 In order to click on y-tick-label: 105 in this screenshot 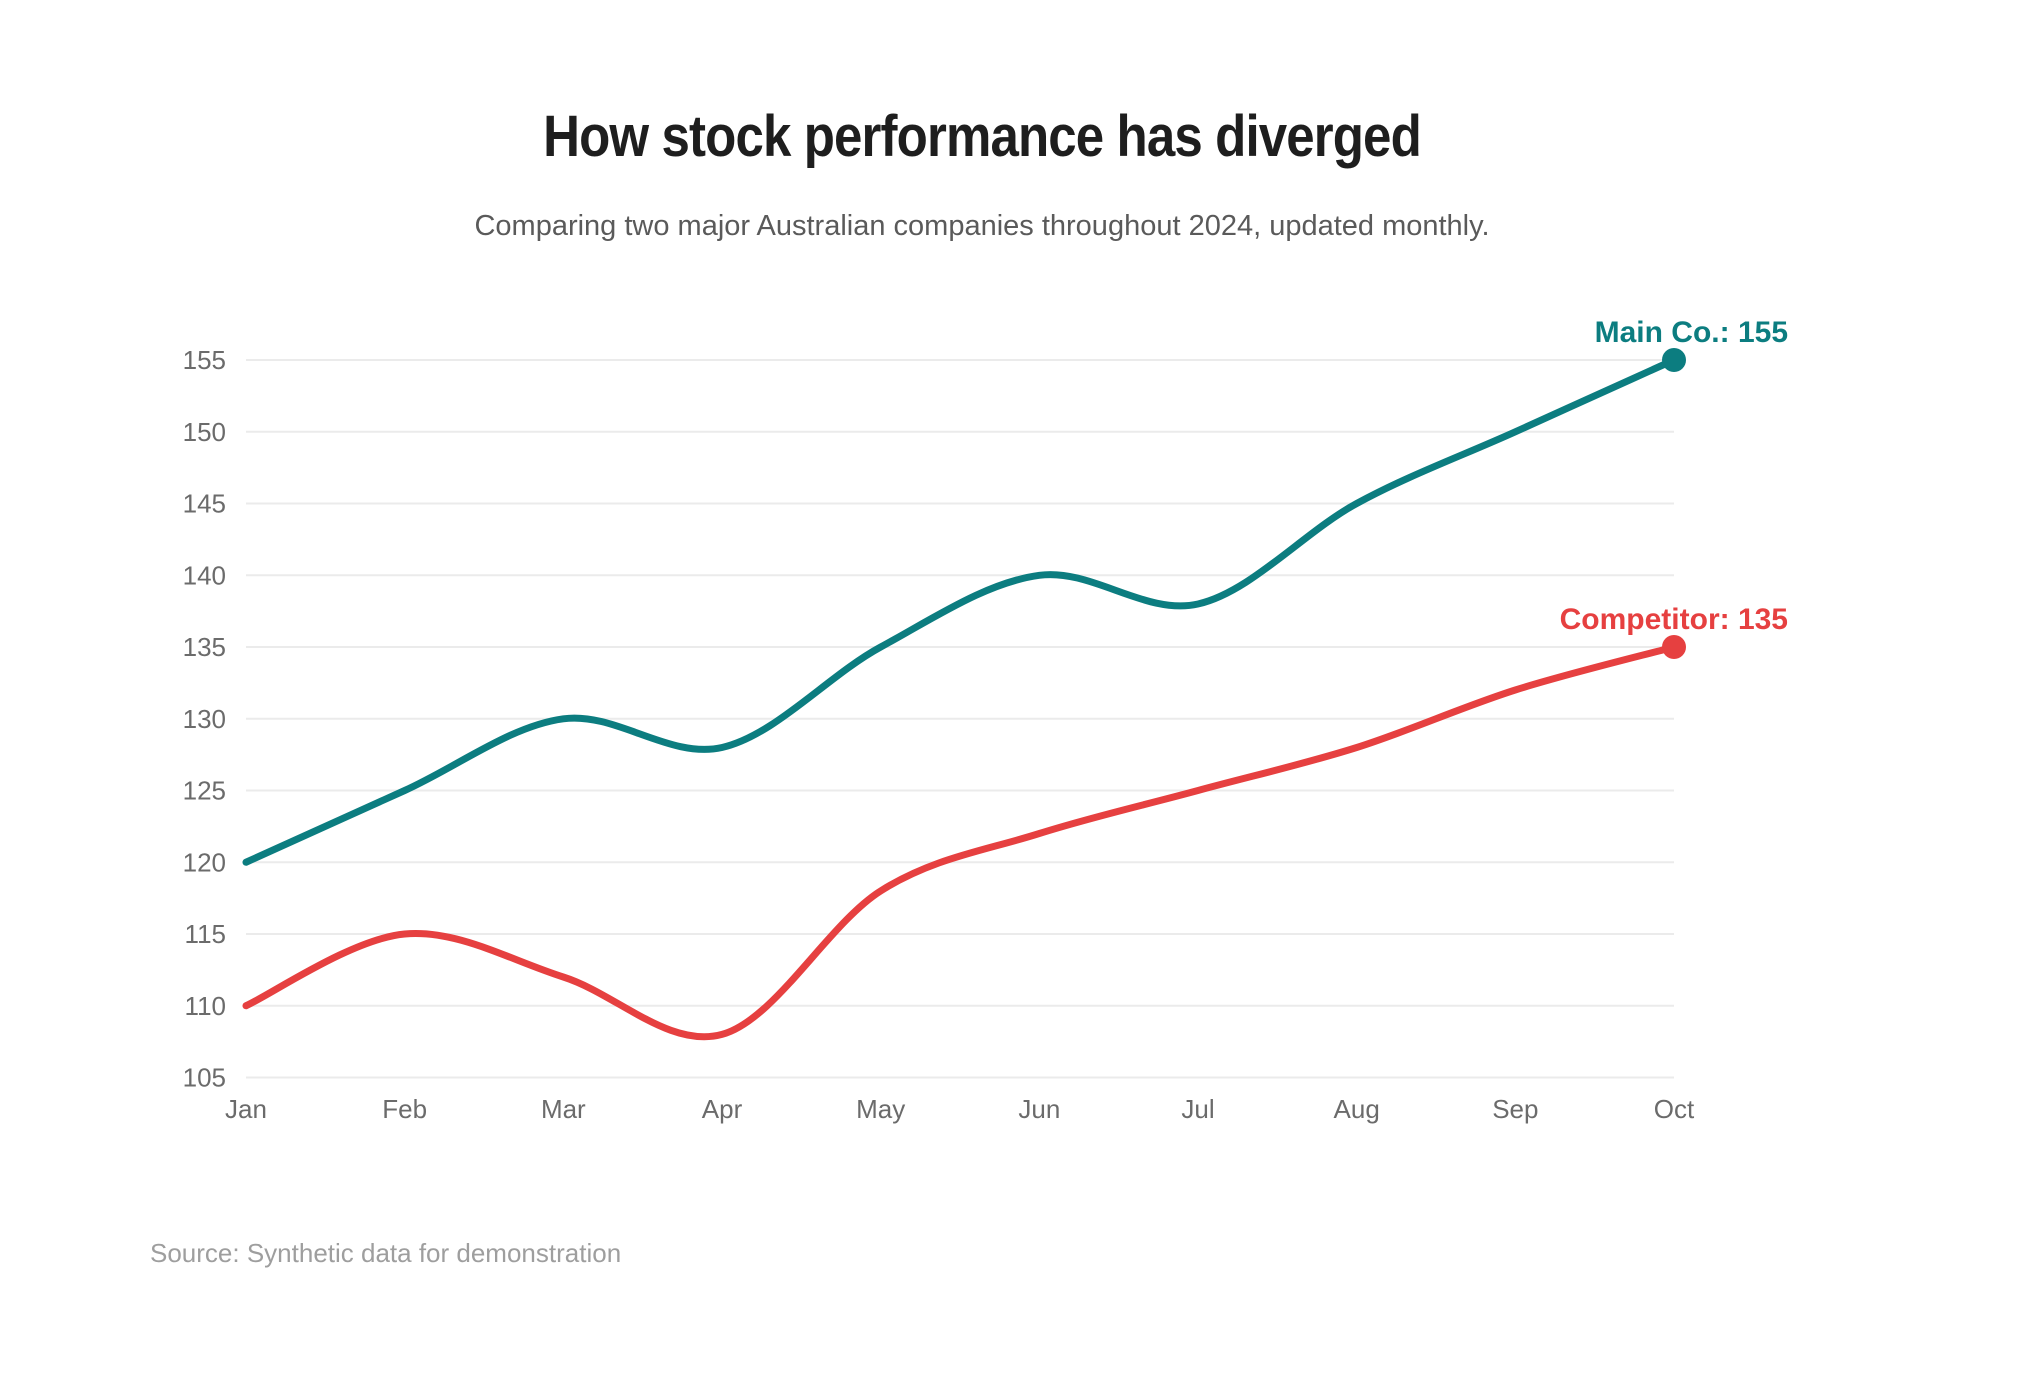, I will do `click(204, 1078)`.